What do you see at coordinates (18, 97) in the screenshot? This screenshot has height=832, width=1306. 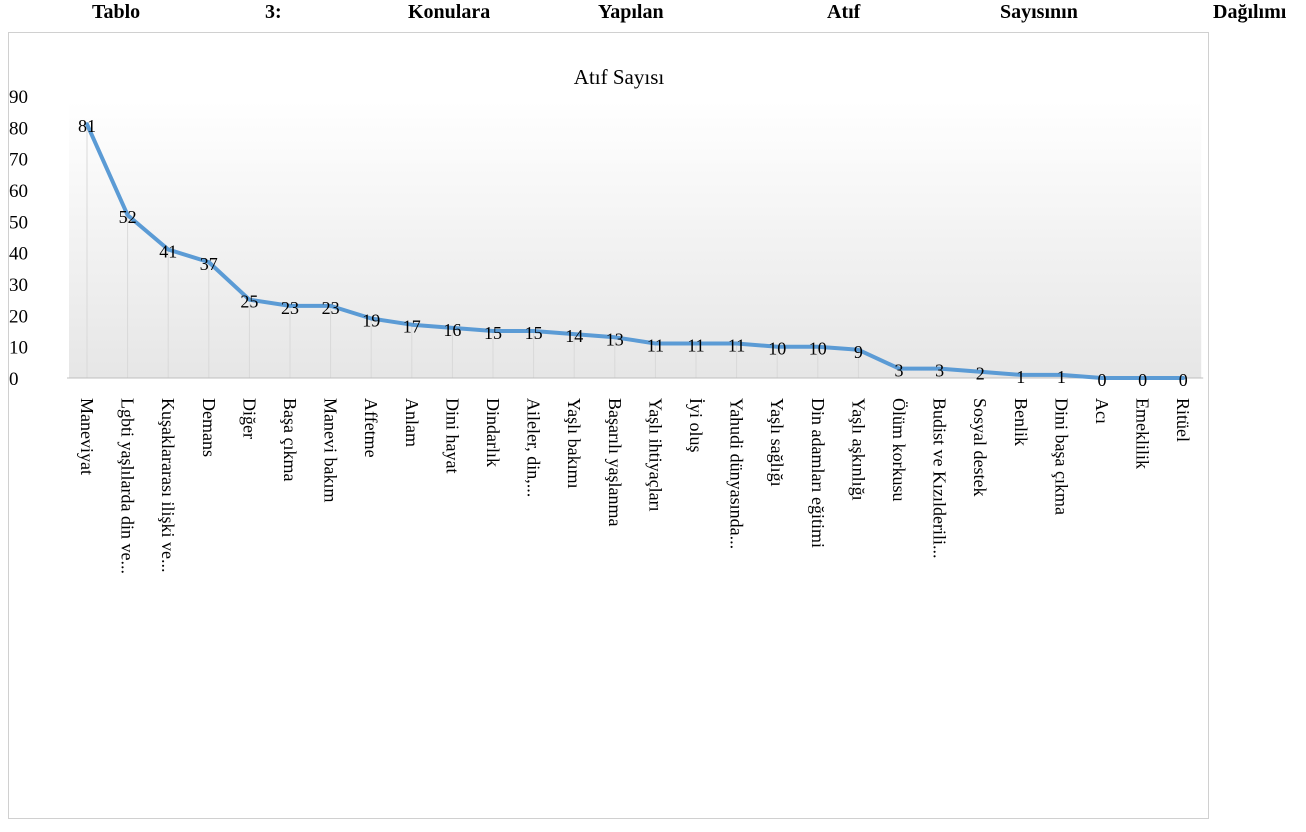 I see `y-tick-label: 90` at bounding box center [18, 97].